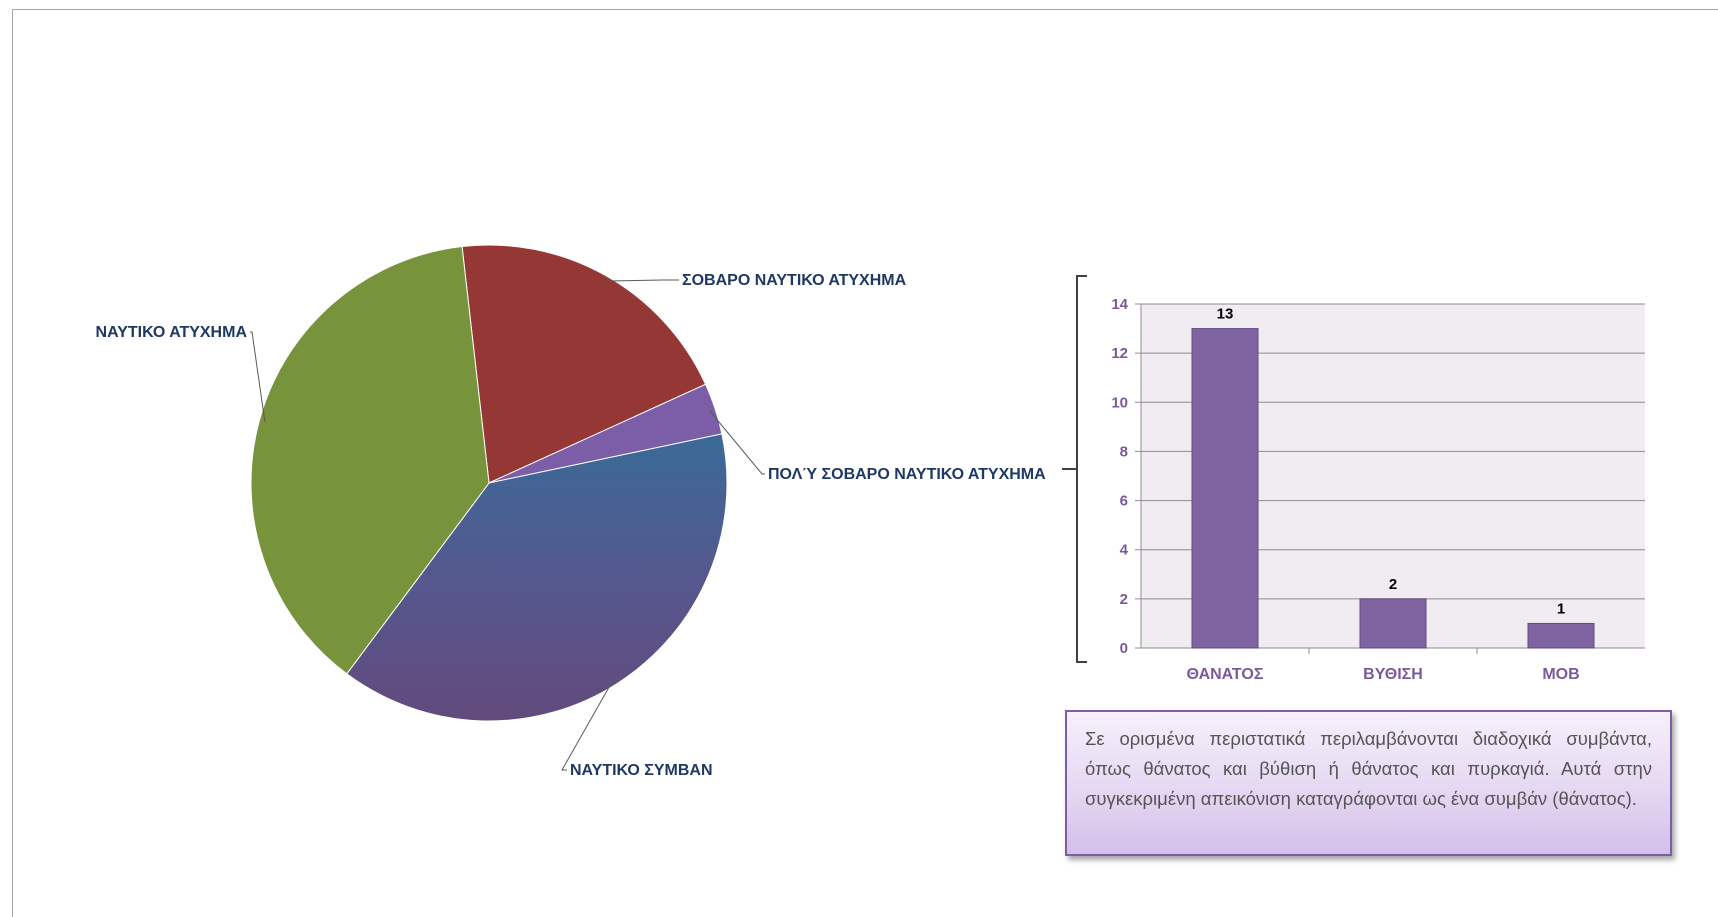  Describe the element at coordinates (907, 474) in the screenshot. I see `pie-label-very-serious: ΠΟΛΎ ΣΟΒΑΡΟ ΝΑΥΤΙΚΟ ΑΤΥΧΗΜΑ` at that location.